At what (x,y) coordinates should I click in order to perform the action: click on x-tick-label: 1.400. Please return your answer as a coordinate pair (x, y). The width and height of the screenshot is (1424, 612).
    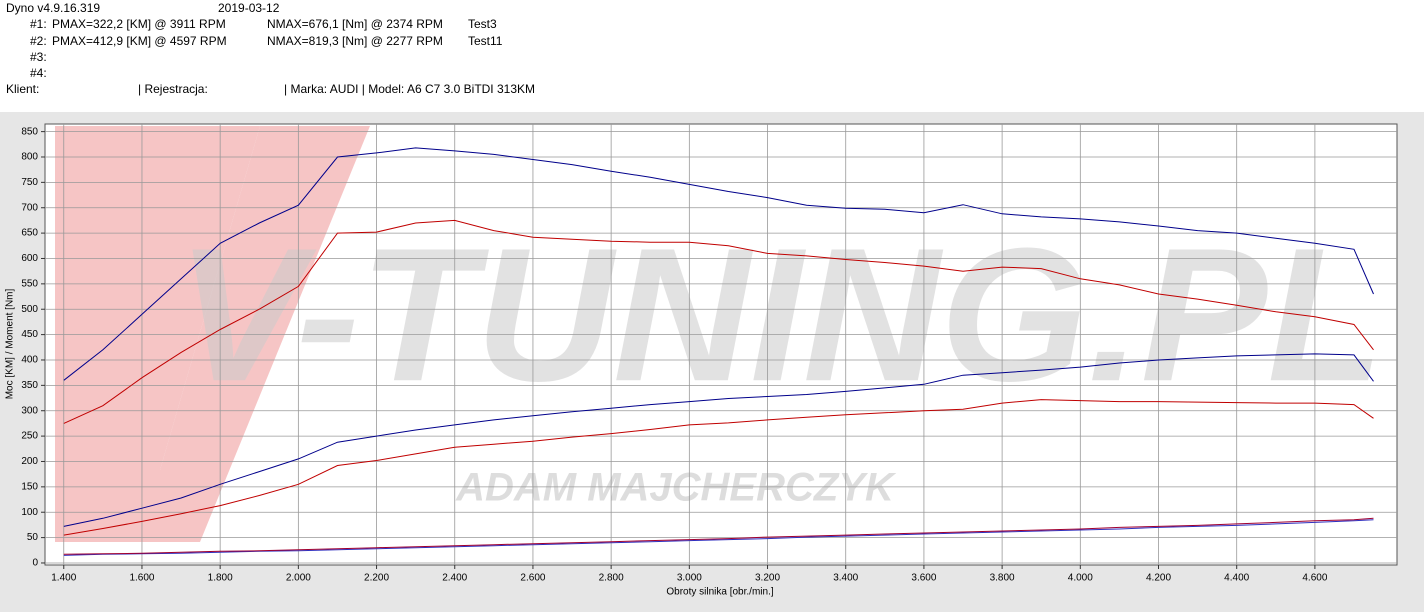
    Looking at the image, I should click on (63, 578).